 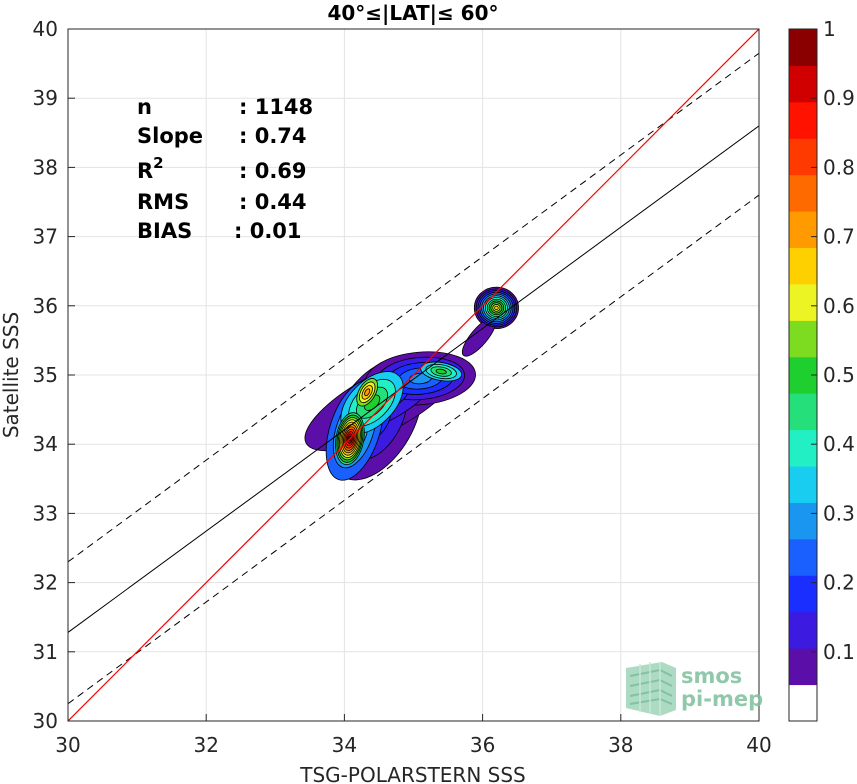 What do you see at coordinates (67, 745) in the screenshot?
I see `x-tick-label: 30` at bounding box center [67, 745].